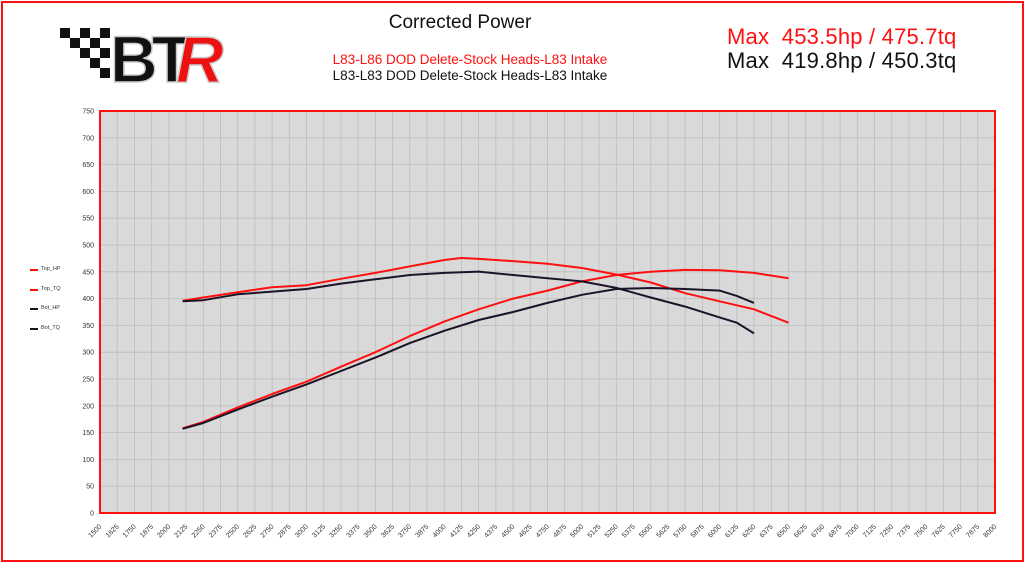 This screenshot has width=1024, height=562. Describe the element at coordinates (88, 460) in the screenshot. I see `svg-text: 100` at that location.